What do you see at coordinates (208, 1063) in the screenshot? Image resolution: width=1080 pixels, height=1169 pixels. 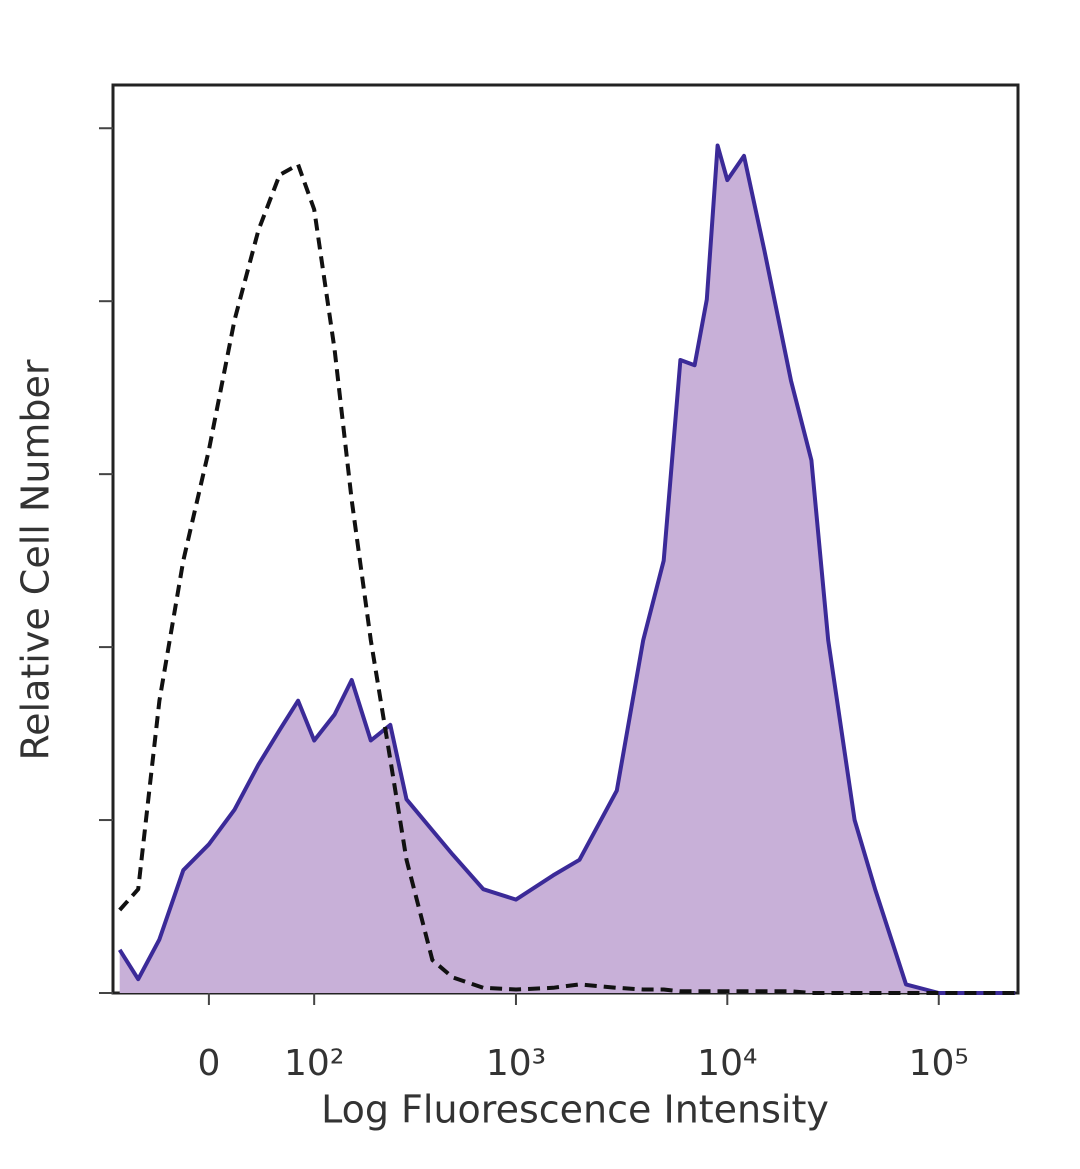 I see `x-tick-label: 0` at bounding box center [208, 1063].